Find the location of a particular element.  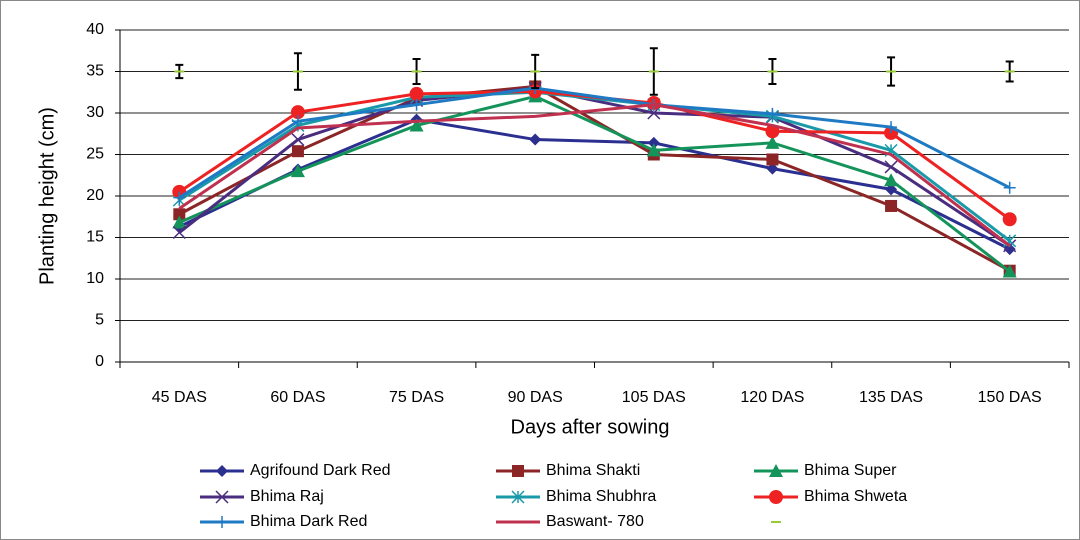

legend-label: Bhima Shubhra is located at coordinates (601, 496).